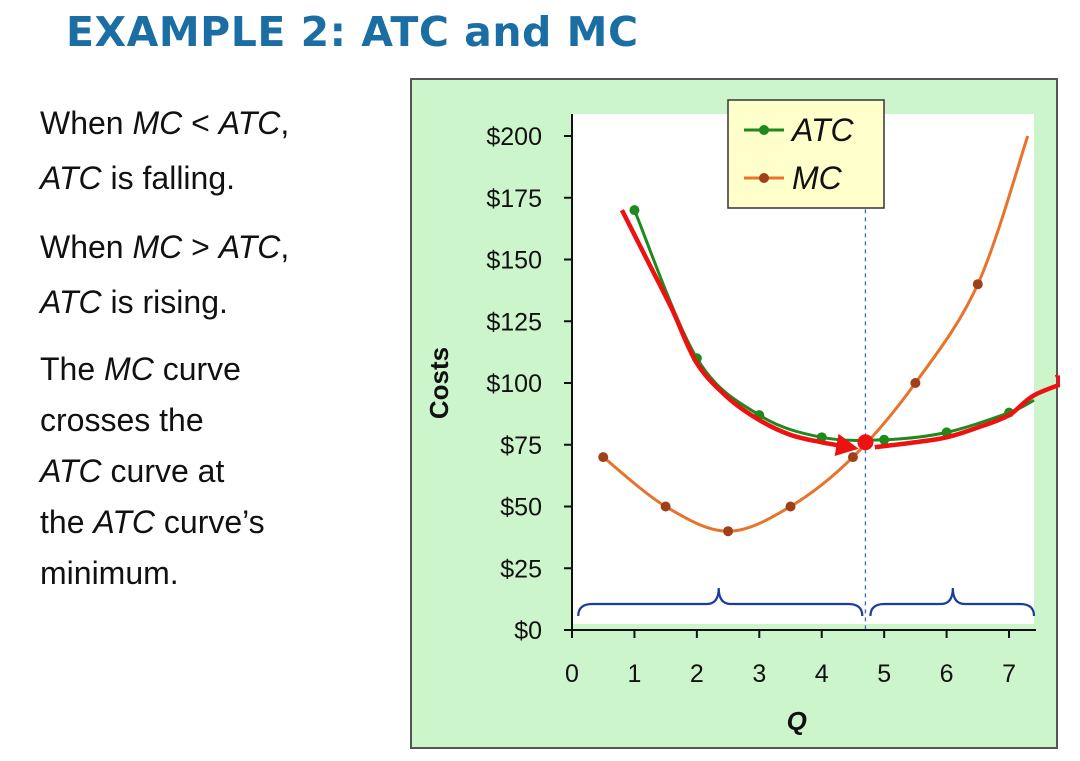 The image size is (1080, 761). What do you see at coordinates (164, 302) in the screenshot?
I see `text-run: is rising.` at bounding box center [164, 302].